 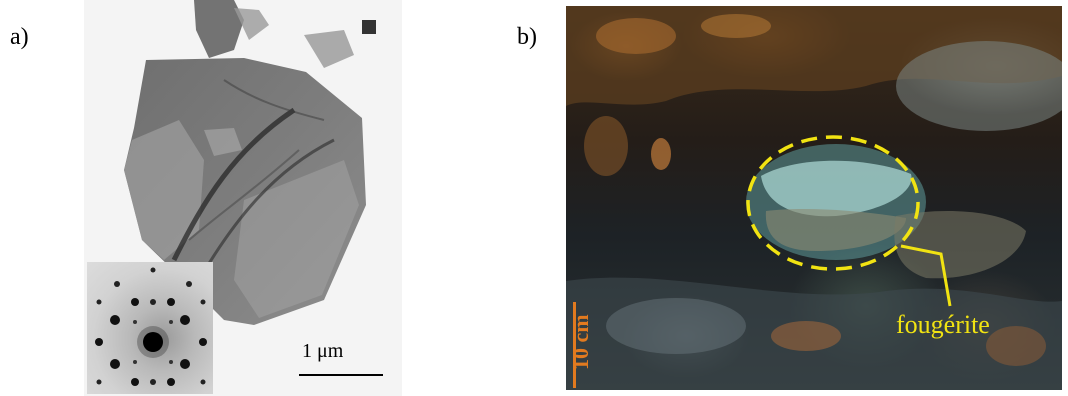 I want to click on fougerite-annotation-label: fougérite, so click(x=943, y=324).